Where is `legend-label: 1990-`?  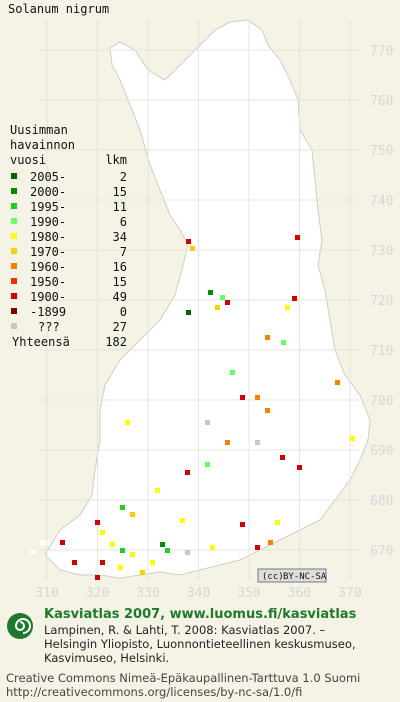
legend-label: 1990- is located at coordinates (48, 222).